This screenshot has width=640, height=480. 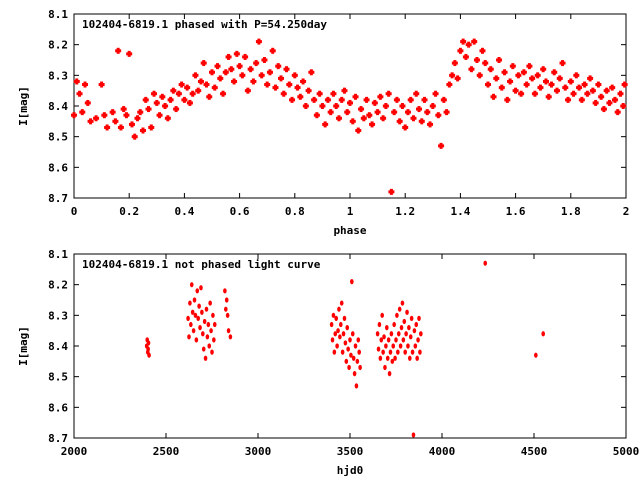 What do you see at coordinates (295, 211) in the screenshot?
I see `x-tick-label: 0.8` at bounding box center [295, 211].